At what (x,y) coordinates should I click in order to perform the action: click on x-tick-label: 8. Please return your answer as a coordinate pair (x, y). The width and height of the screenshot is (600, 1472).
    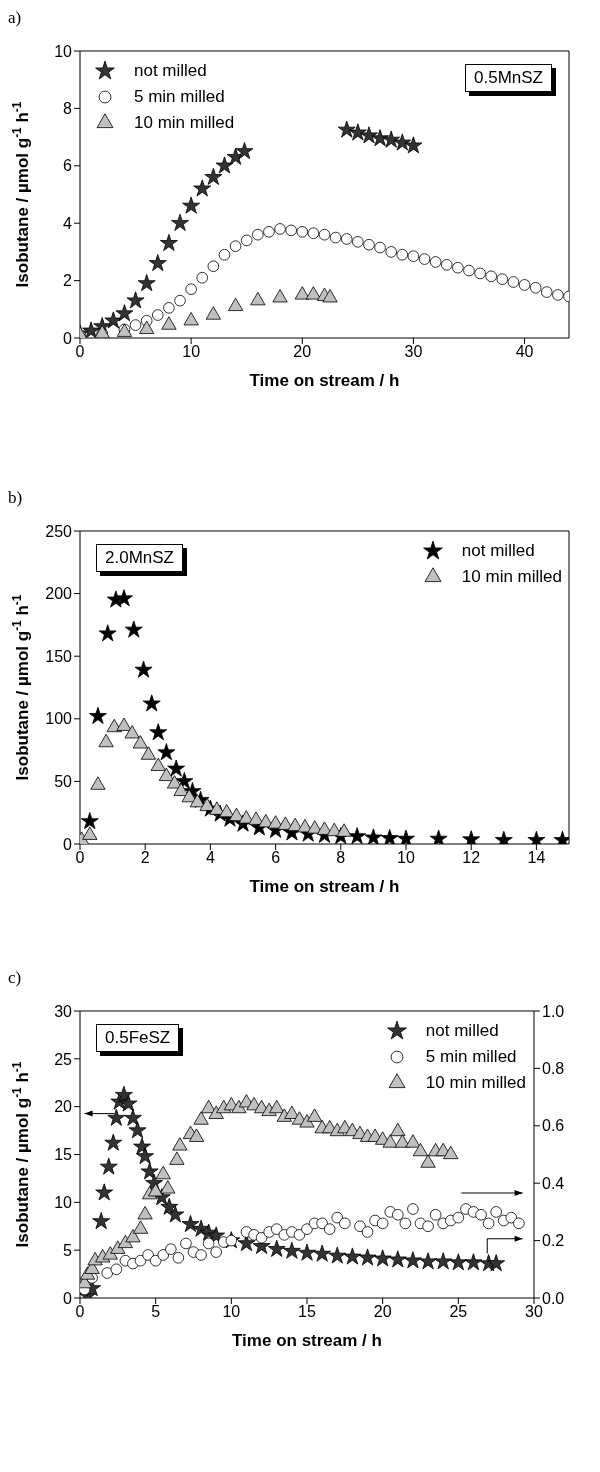
    Looking at the image, I should click on (341, 858).